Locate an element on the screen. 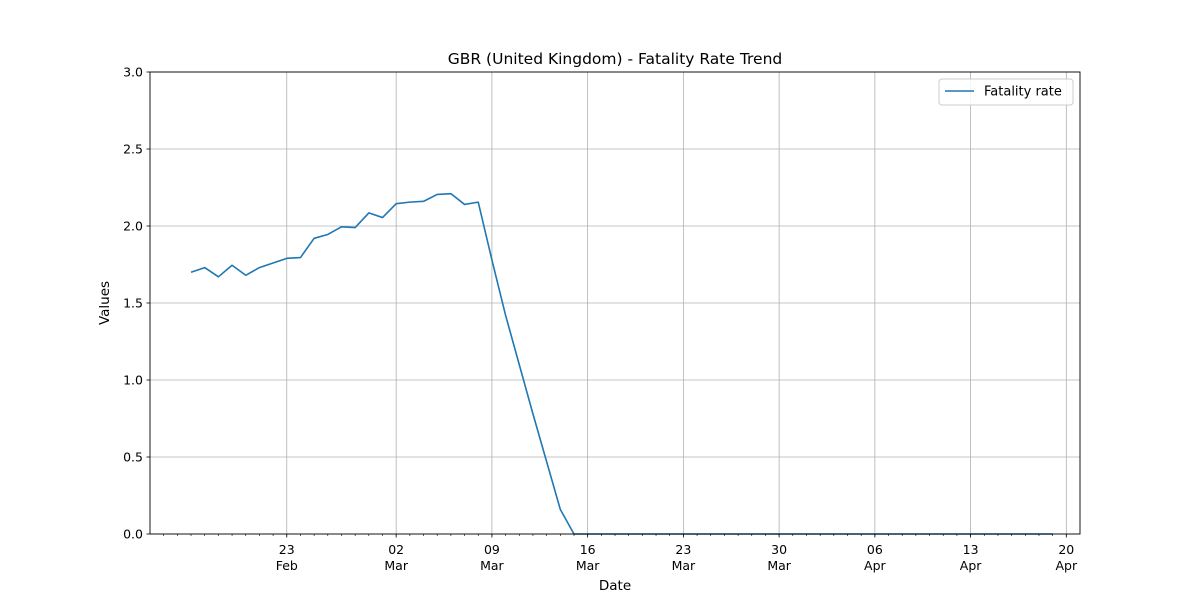 The image size is (1200, 600). x-tick-label-month: Feb is located at coordinates (287, 565).